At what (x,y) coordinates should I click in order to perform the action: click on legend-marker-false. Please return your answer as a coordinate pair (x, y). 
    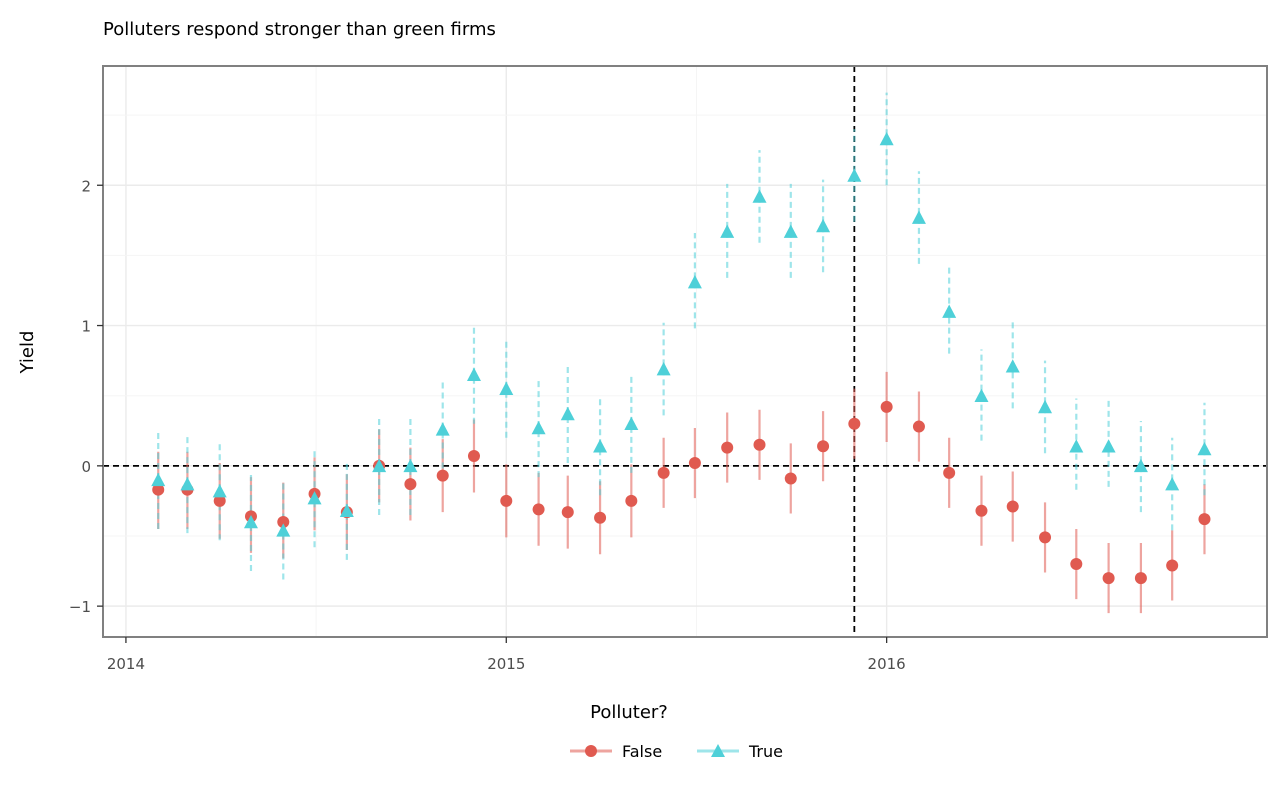
    Looking at the image, I should click on (591, 751).